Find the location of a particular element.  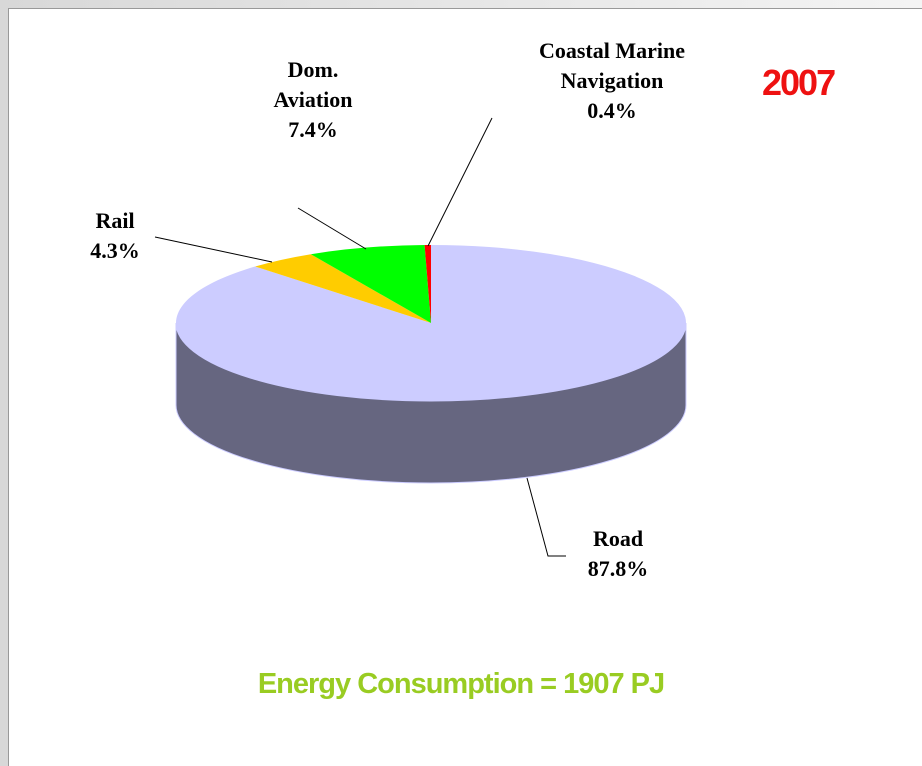

slice-label: Coastal Marine Navigation 0.4% is located at coordinates (612, 81).